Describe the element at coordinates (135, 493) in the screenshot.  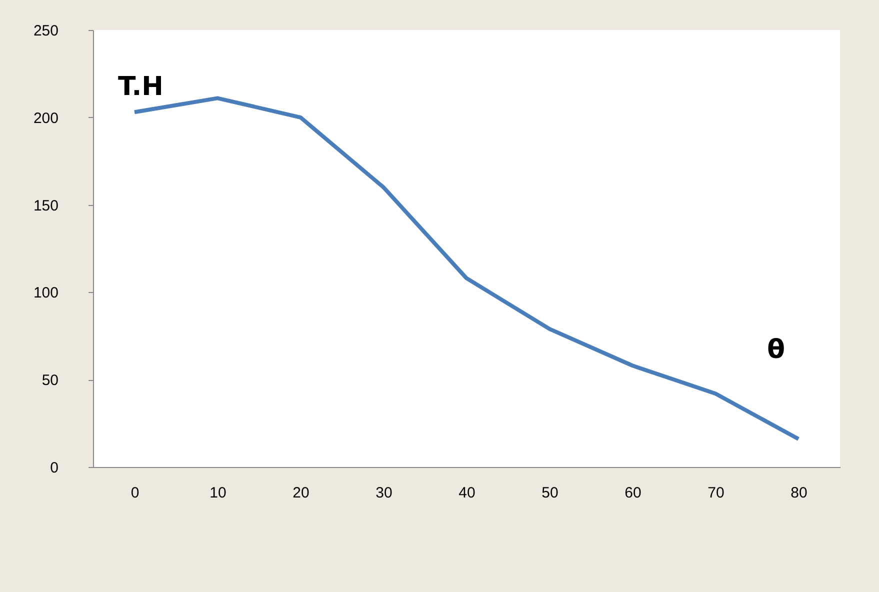
I see `x-tick-label: 0` at that location.